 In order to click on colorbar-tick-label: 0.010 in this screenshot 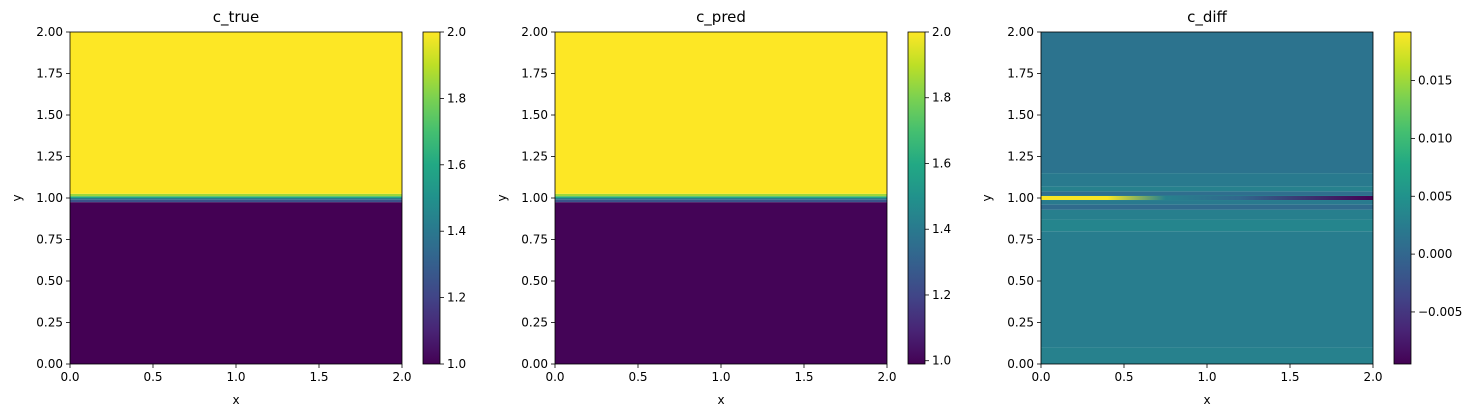, I will do `click(1435, 138)`.